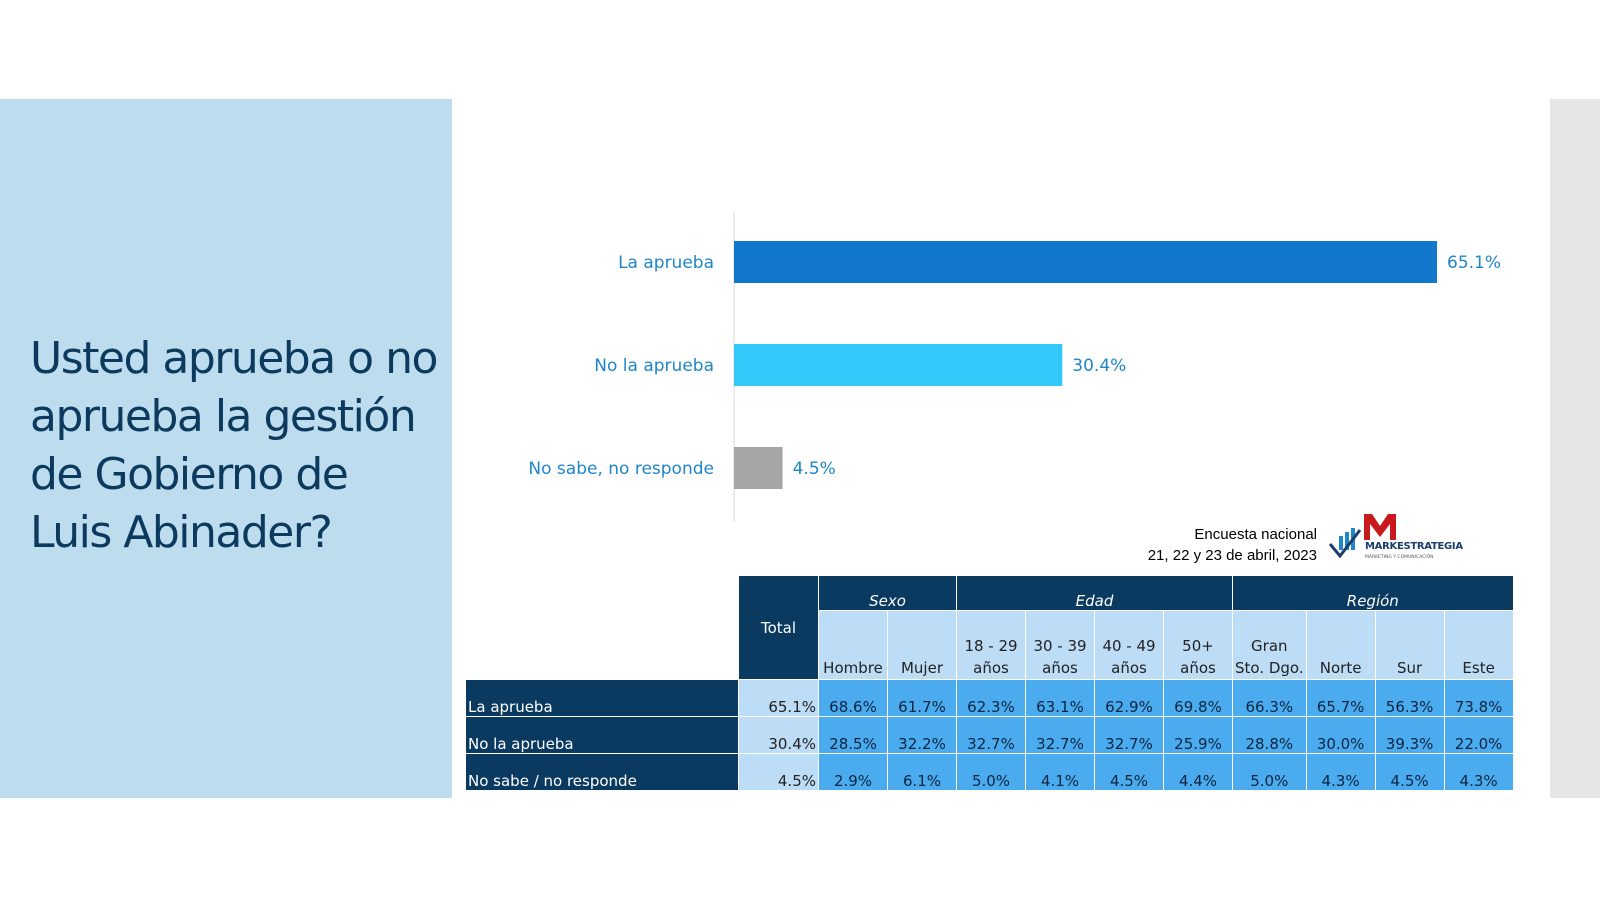 The width and height of the screenshot is (1600, 899). Describe the element at coordinates (1362, 536) in the screenshot. I see `logo-icon` at that location.